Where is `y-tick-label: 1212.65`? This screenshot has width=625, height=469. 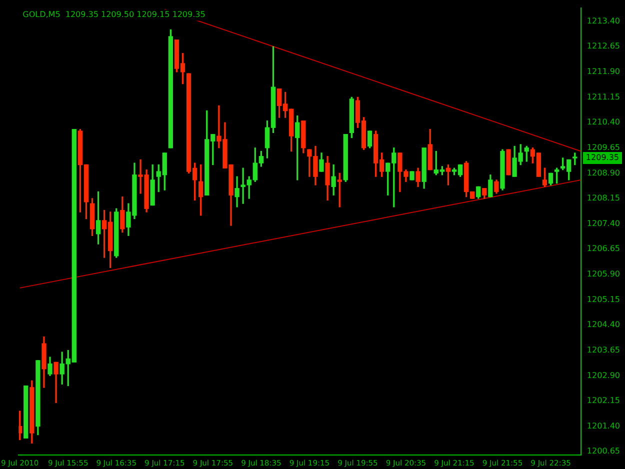 y-tick-label: 1212.65 is located at coordinates (603, 46).